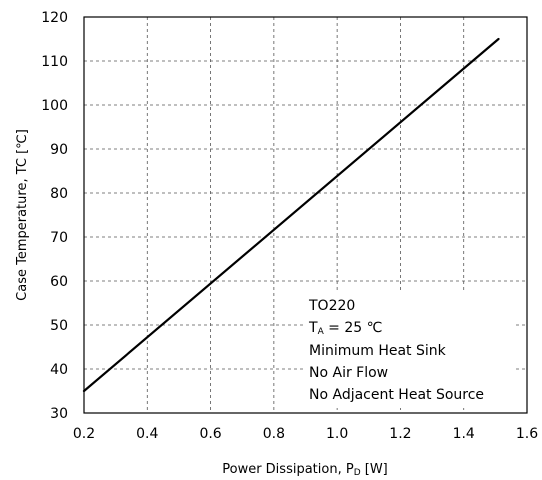 The image size is (542, 480). Describe the element at coordinates (59, 414) in the screenshot. I see `y-tick-label: 30` at that location.